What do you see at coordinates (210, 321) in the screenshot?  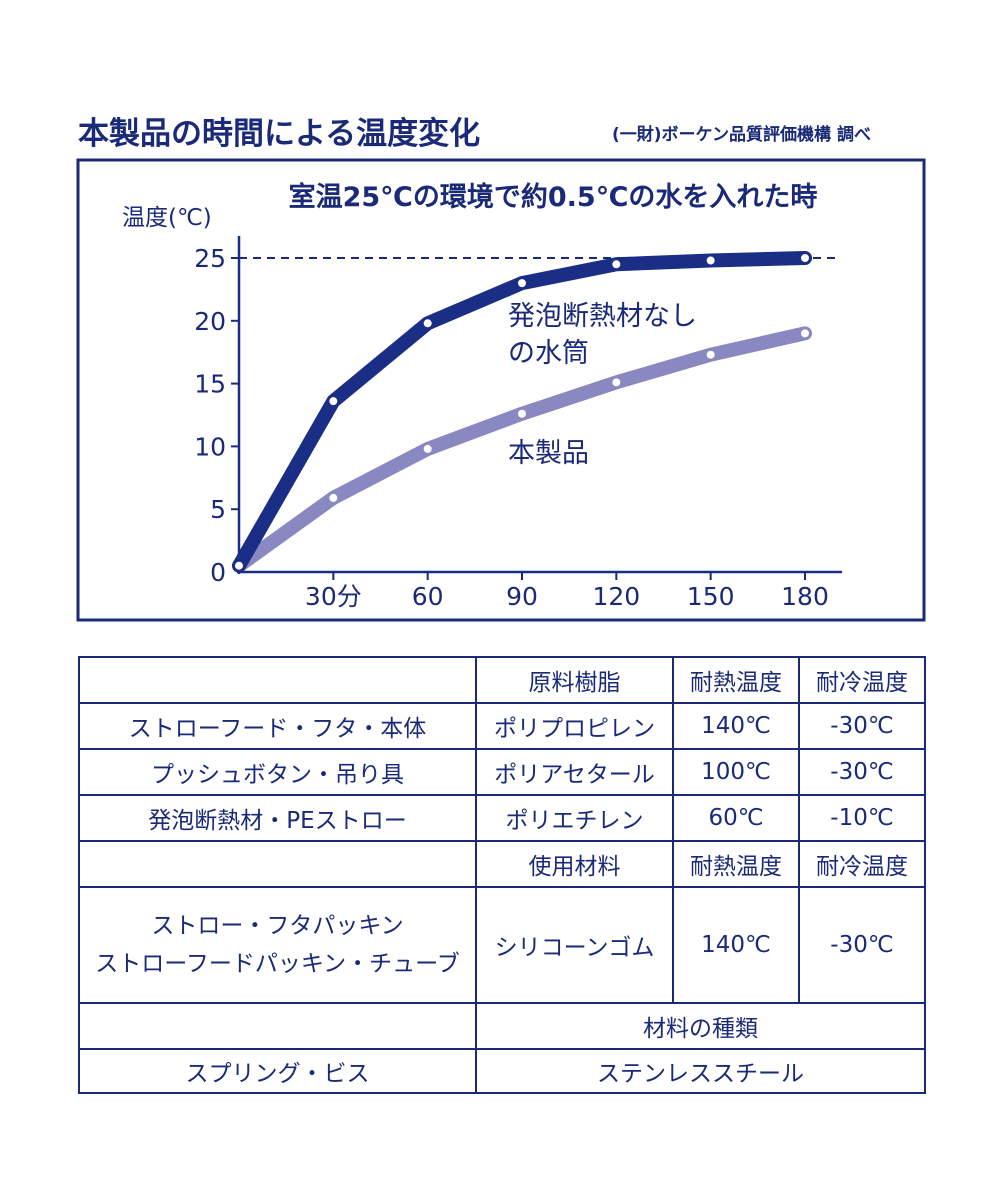 I see `y-tick-label: 20` at bounding box center [210, 321].